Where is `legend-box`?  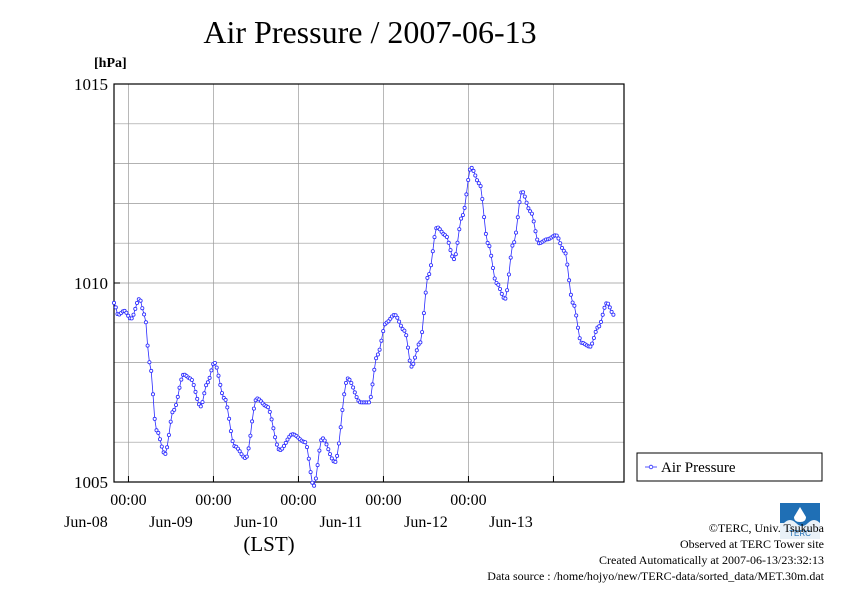
legend-box is located at coordinates (729, 467).